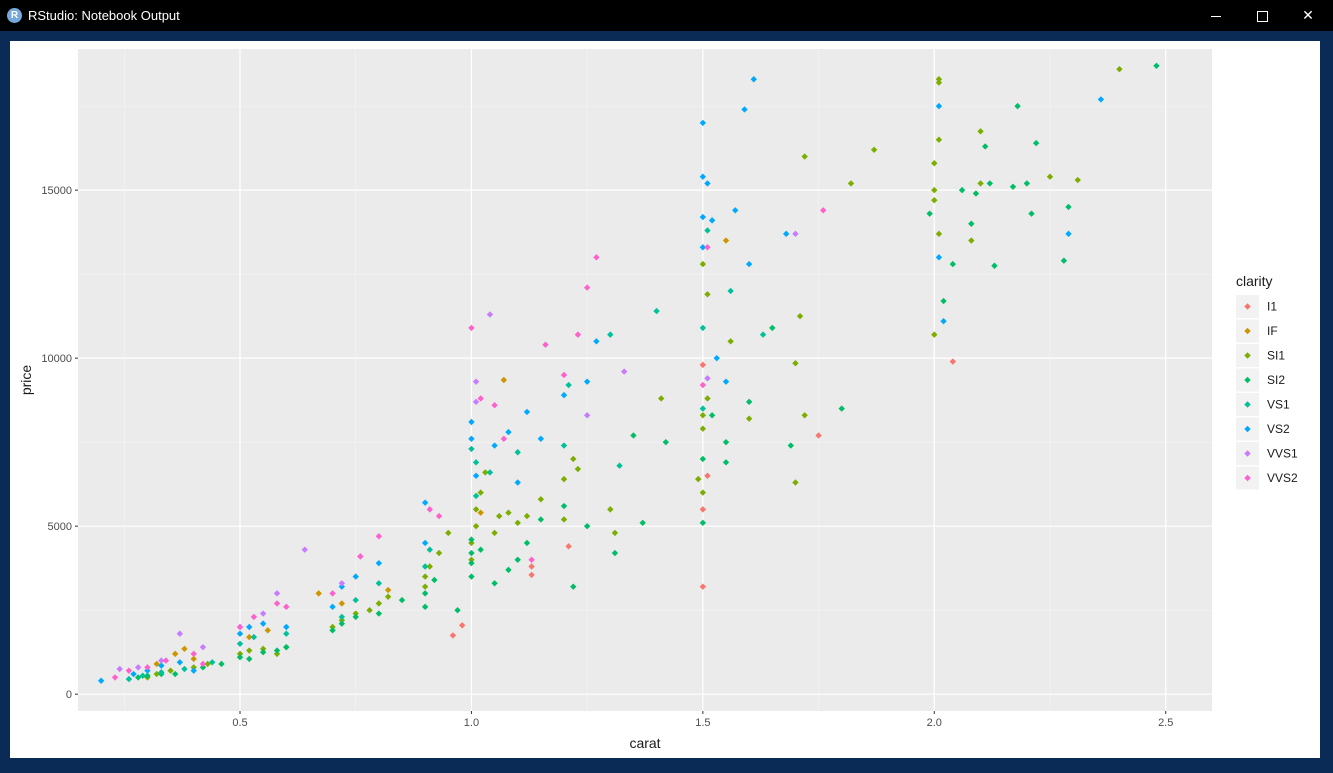 The image size is (1333, 773). What do you see at coordinates (702, 498) in the screenshot?
I see `series-i1` at bounding box center [702, 498].